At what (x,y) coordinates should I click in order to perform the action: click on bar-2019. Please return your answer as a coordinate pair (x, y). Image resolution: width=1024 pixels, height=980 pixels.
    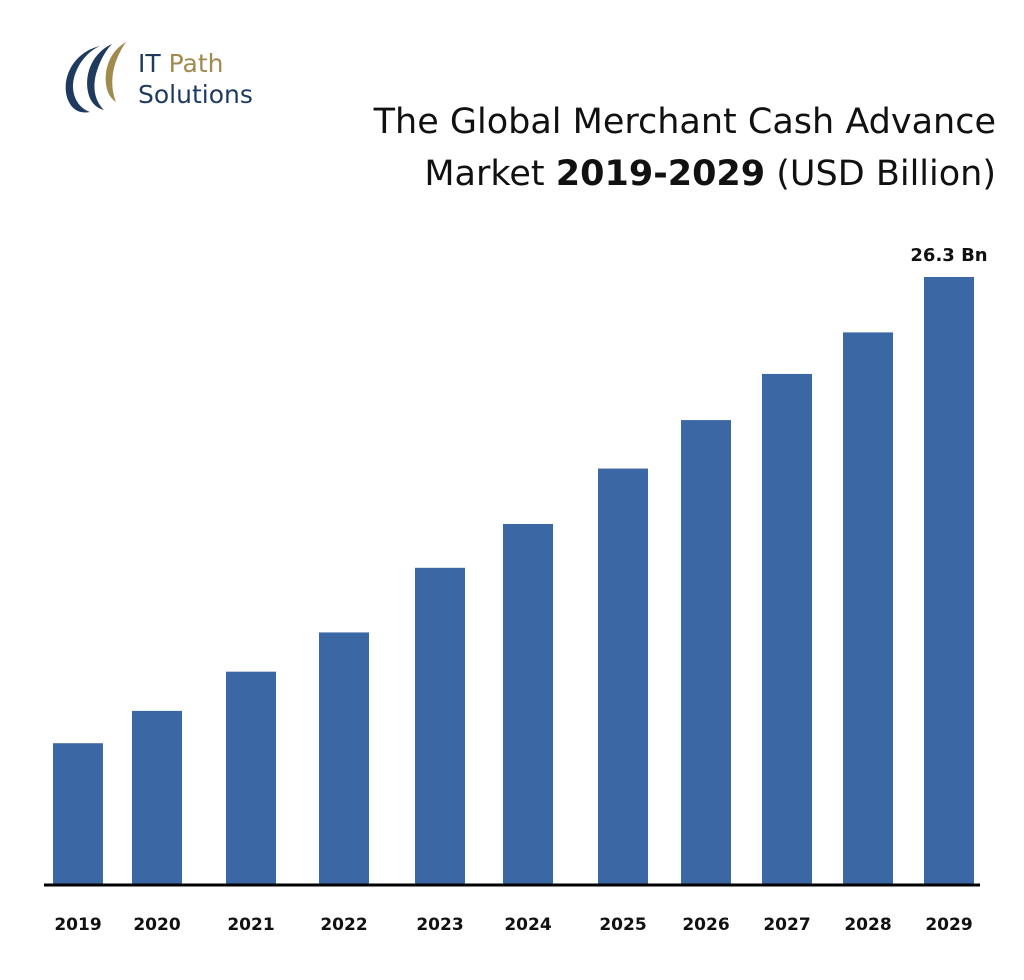
    Looking at the image, I should click on (78, 813).